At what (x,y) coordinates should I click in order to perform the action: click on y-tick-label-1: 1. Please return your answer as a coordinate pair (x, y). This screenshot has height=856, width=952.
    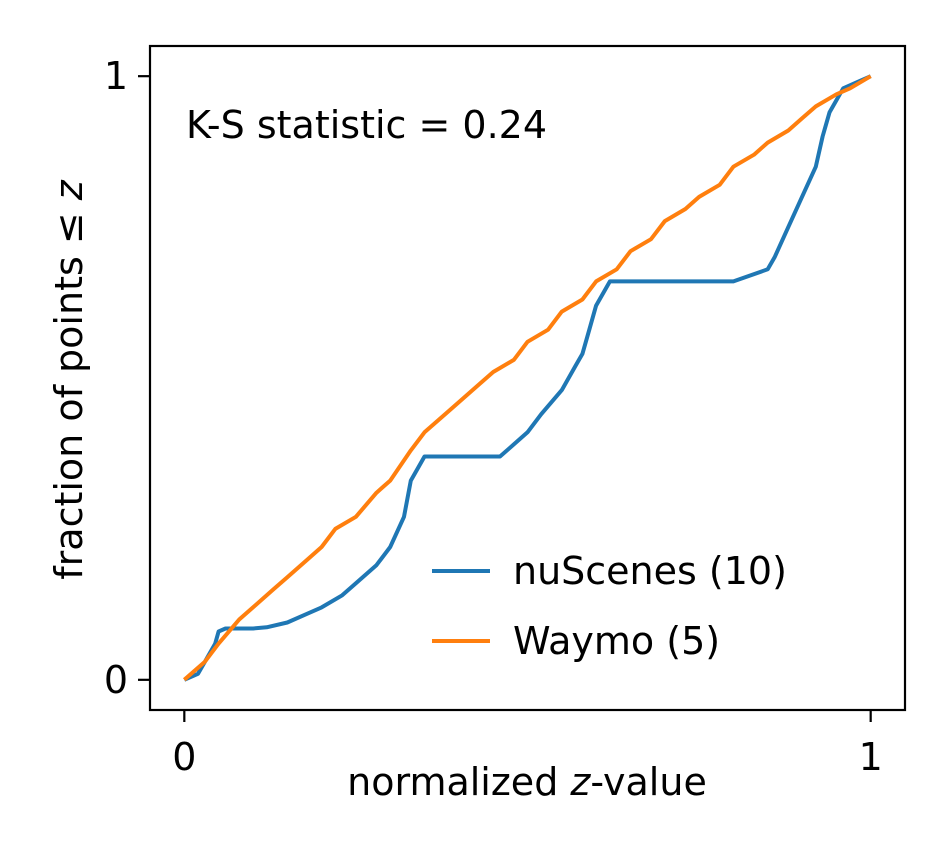
    Looking at the image, I should click on (116, 76).